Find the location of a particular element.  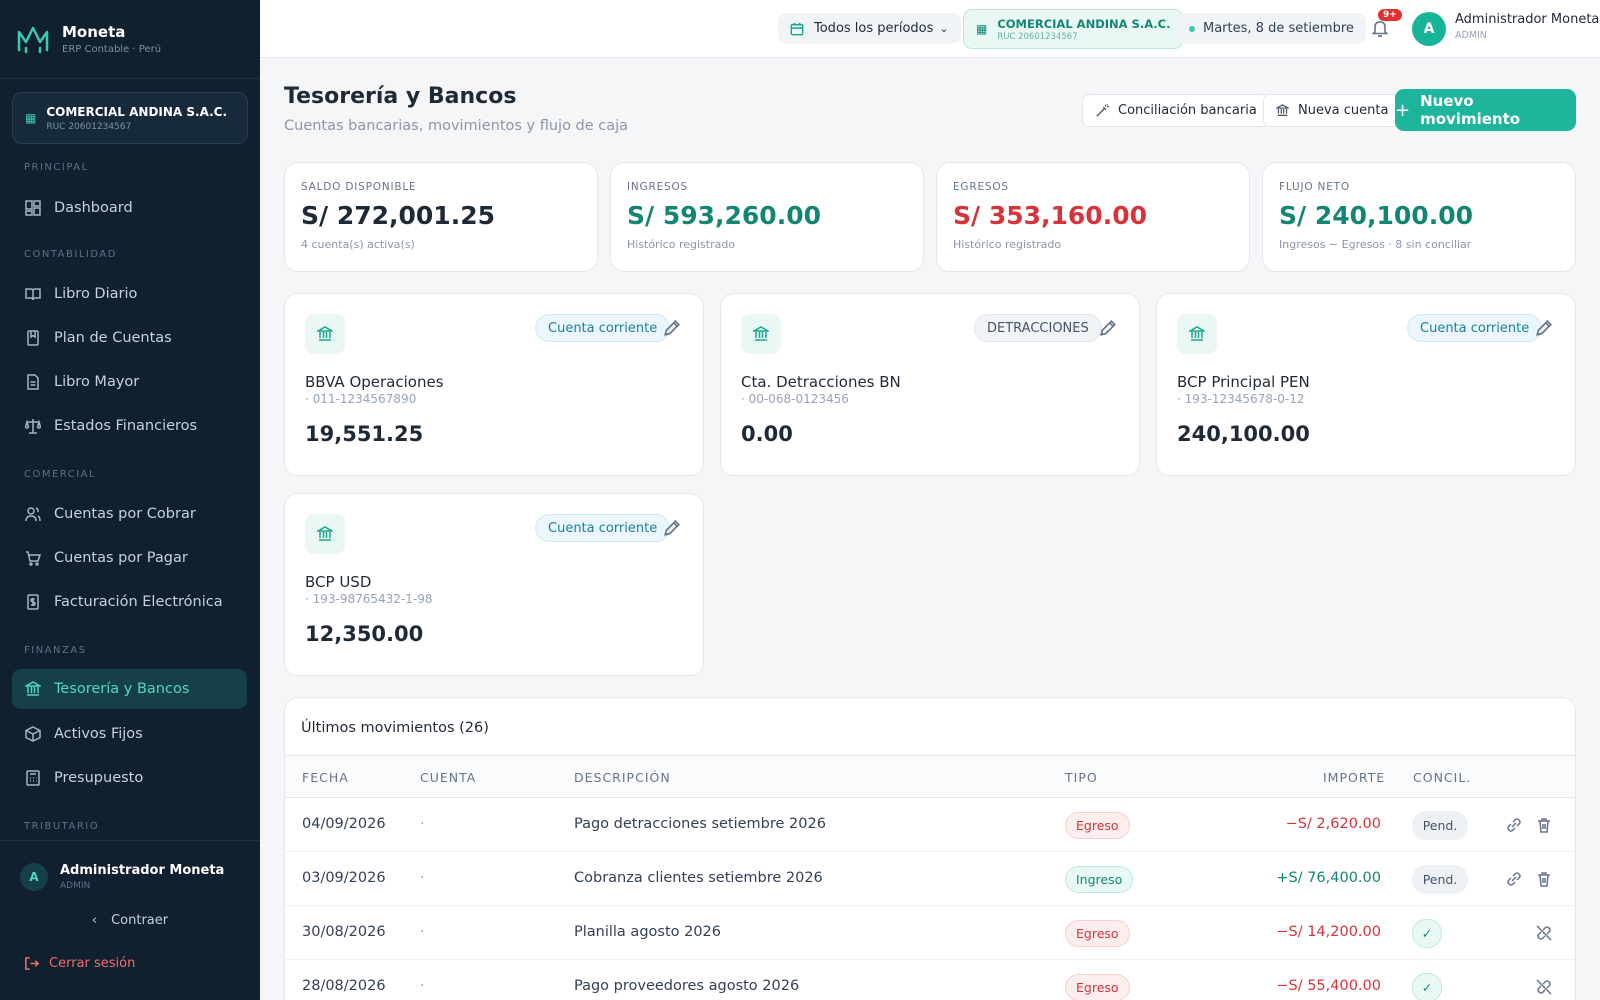

movements-title: Últimos movimientos (26) is located at coordinates (395, 728).